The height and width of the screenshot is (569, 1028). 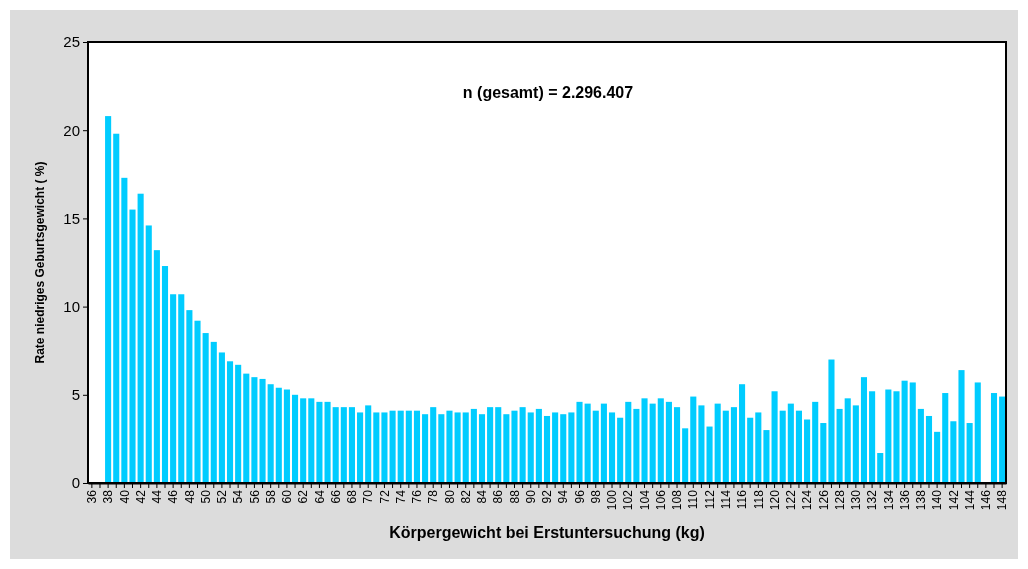 I want to click on x-tick-label: 148, so click(x=1002, y=500).